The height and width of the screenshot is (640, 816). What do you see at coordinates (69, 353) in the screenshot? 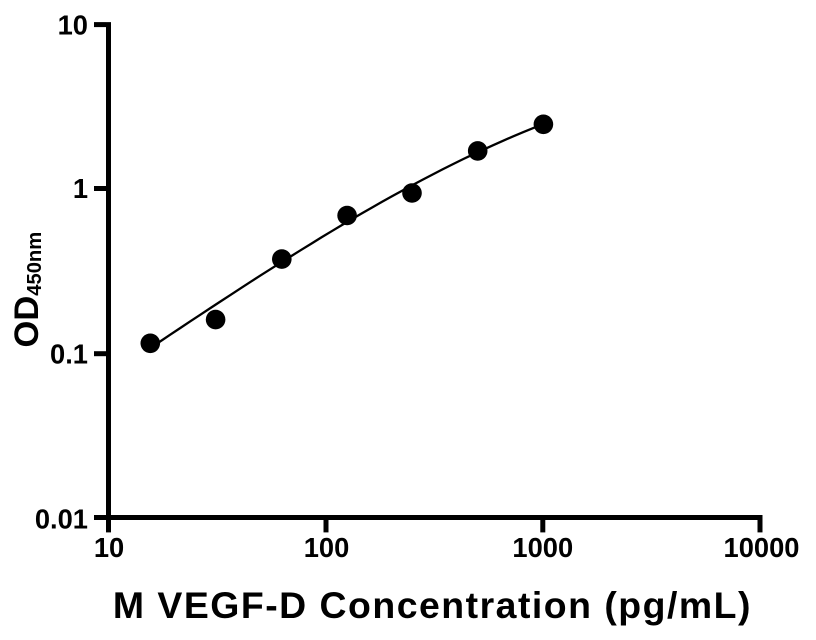
I see `svg-text: 0.1` at bounding box center [69, 353].